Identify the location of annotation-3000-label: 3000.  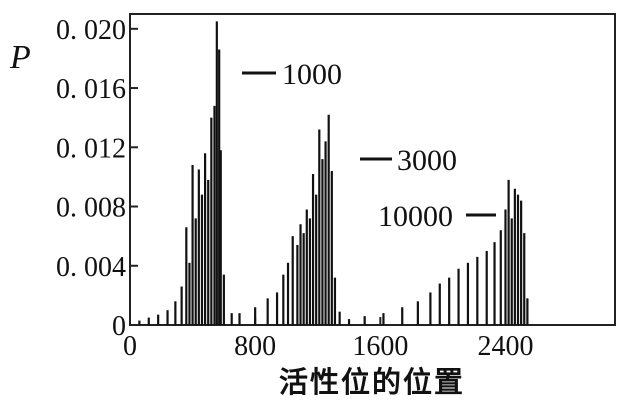
(427, 160).